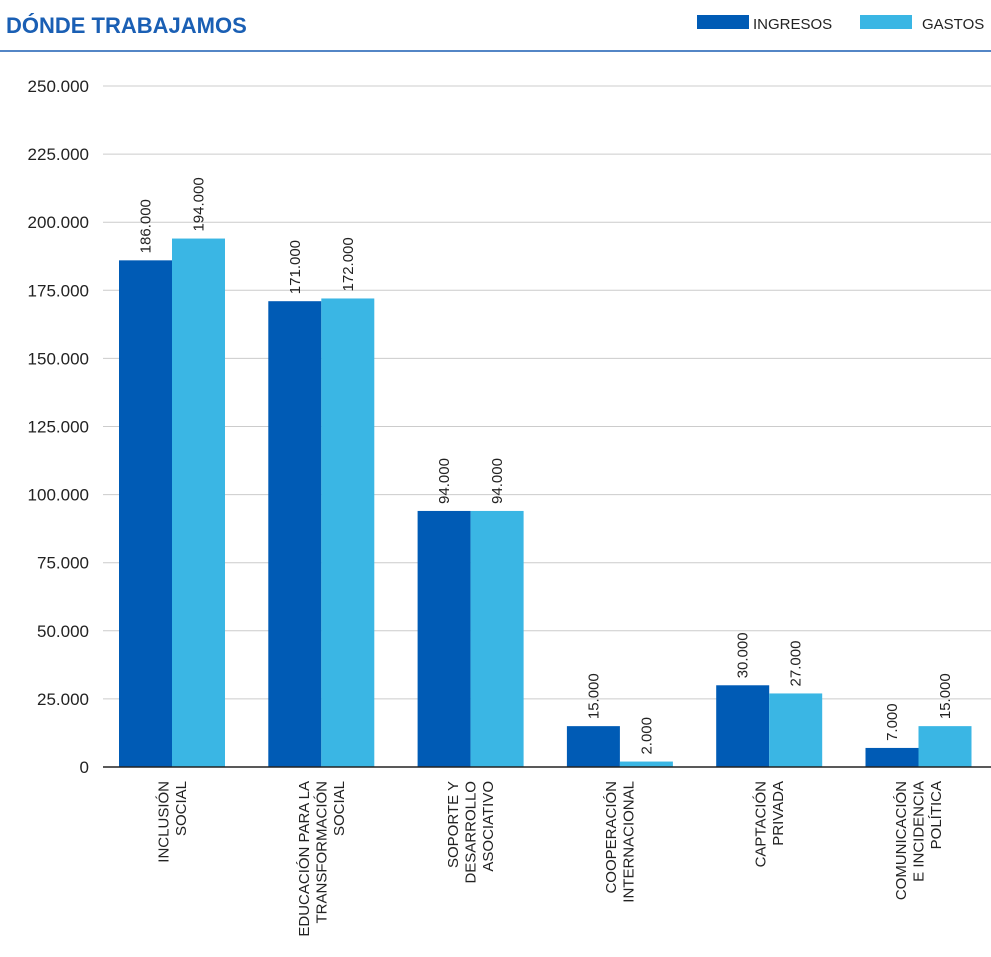  Describe the element at coordinates (321, 852) in the screenshot. I see `x-category-label: TRANSFORMACIÓN` at that location.